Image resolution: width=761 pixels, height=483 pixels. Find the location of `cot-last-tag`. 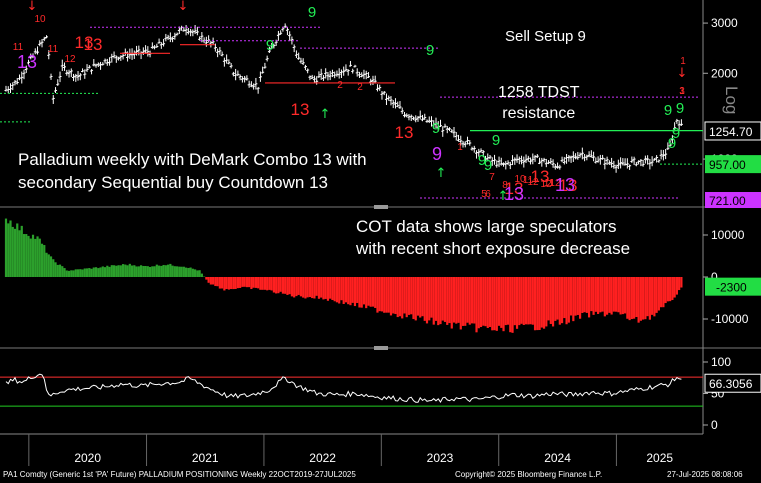

cot-last-tag is located at coordinates (733, 286).